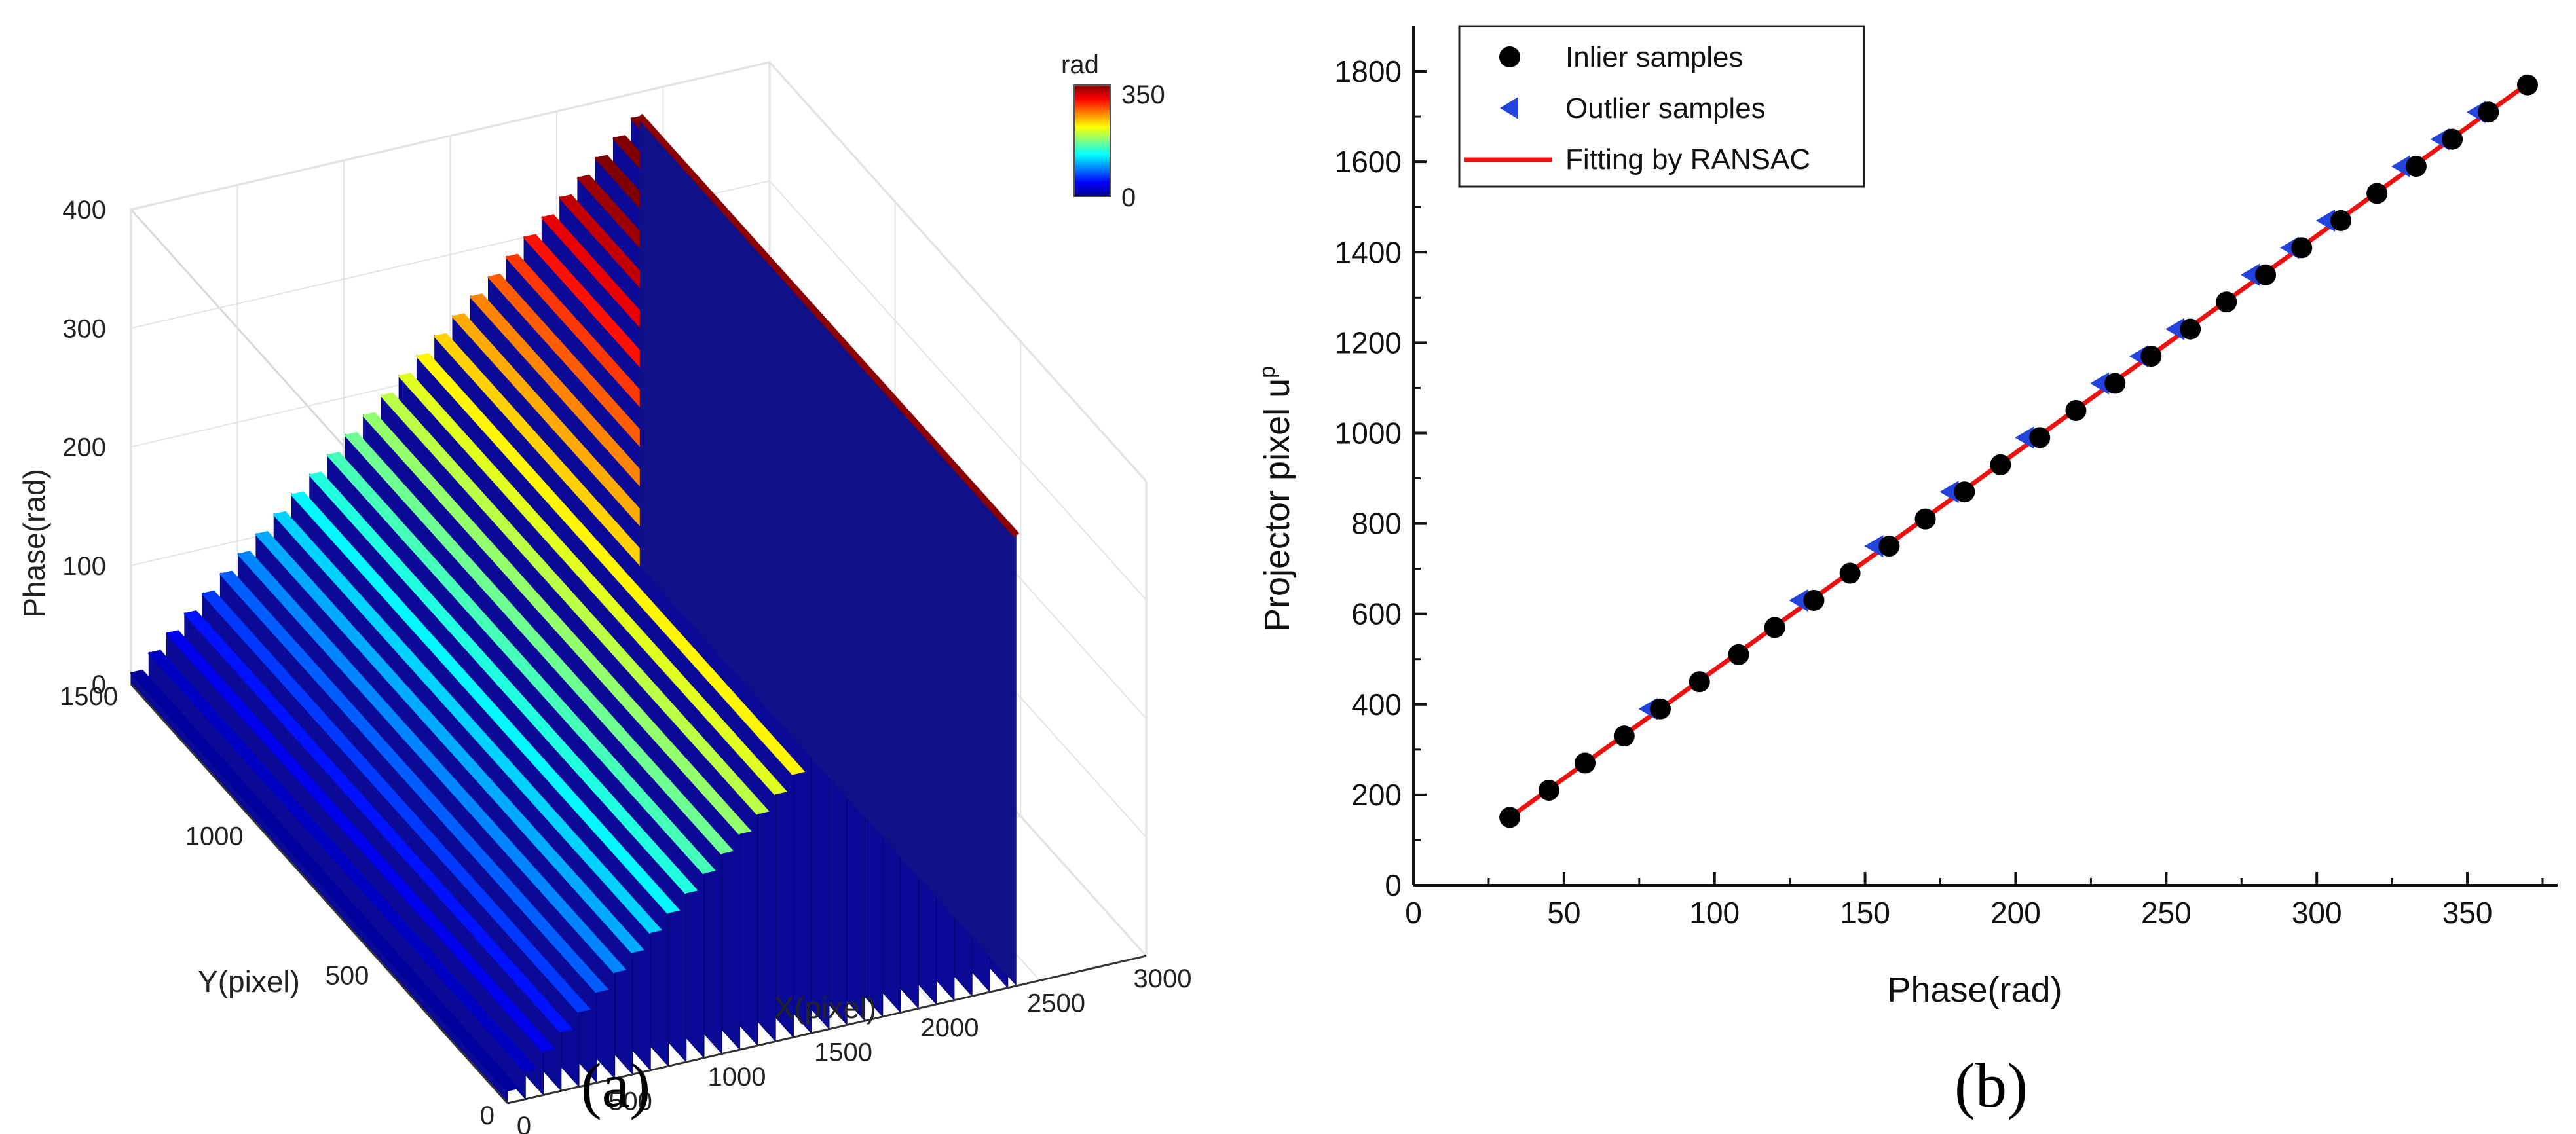  Describe the element at coordinates (1128, 198) in the screenshot. I see `colorbar-min-label: 0` at that location.